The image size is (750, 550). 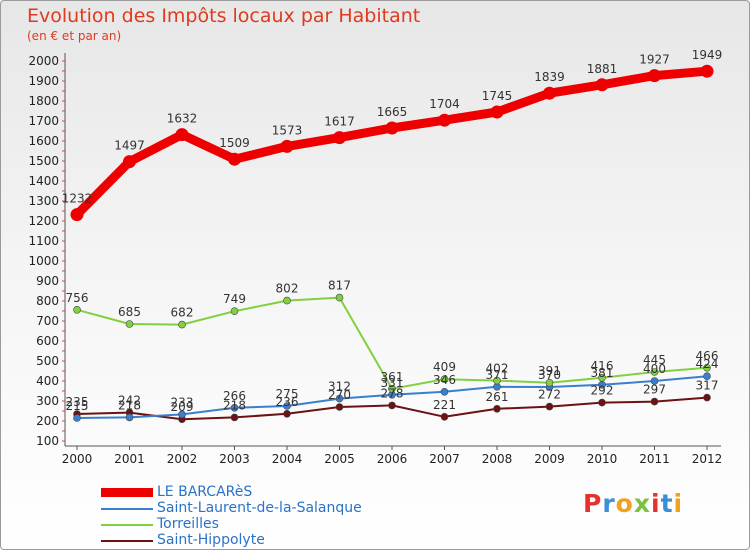 What do you see at coordinates (43, 201) in the screenshot?
I see `y-tick-label: 1300` at bounding box center [43, 201].